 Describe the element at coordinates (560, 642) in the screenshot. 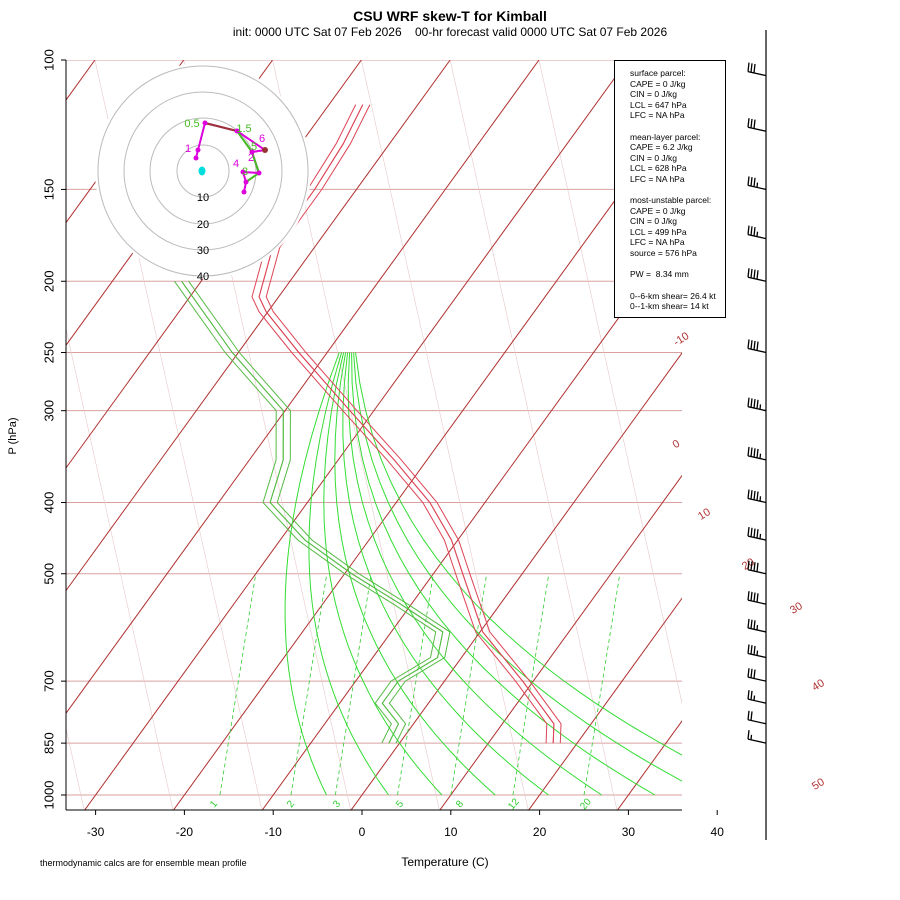

I see `isotherm-line` at that location.